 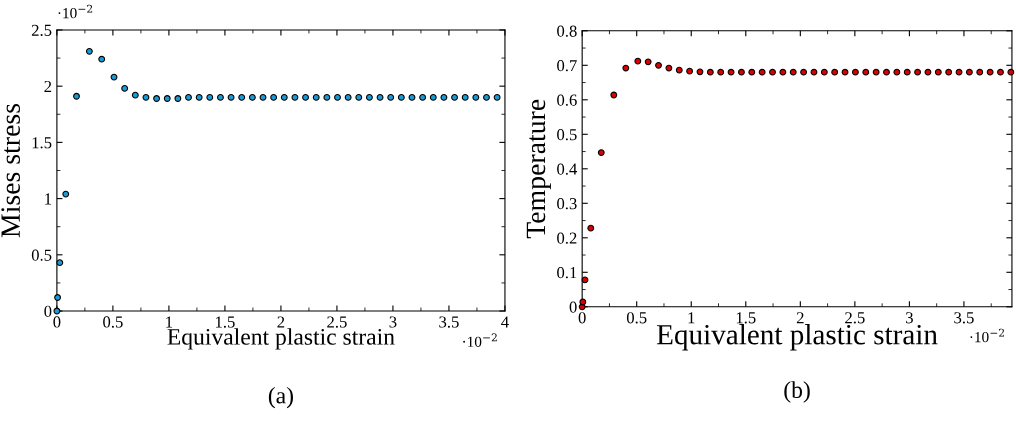 What do you see at coordinates (800, 318) in the screenshot?
I see `x-tick-label: 2` at bounding box center [800, 318].